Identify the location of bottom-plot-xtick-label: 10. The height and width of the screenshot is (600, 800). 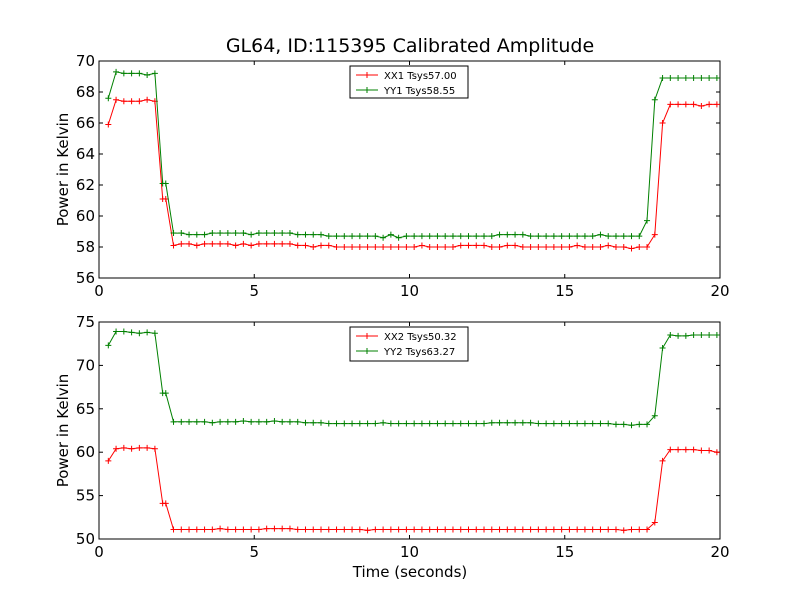
(409, 552).